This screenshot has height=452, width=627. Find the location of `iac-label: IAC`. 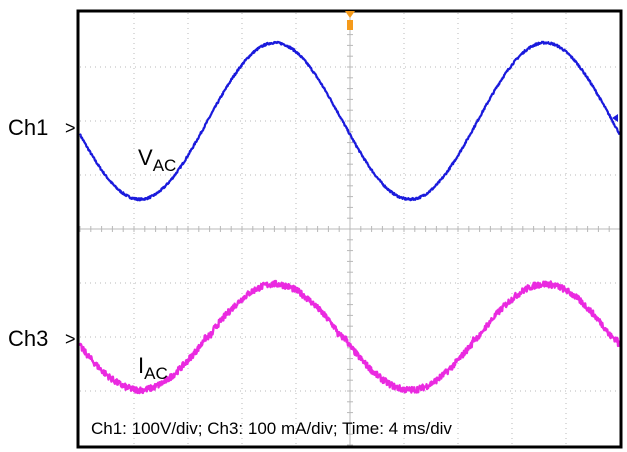

iac-label: IAC is located at coordinates (153, 368).